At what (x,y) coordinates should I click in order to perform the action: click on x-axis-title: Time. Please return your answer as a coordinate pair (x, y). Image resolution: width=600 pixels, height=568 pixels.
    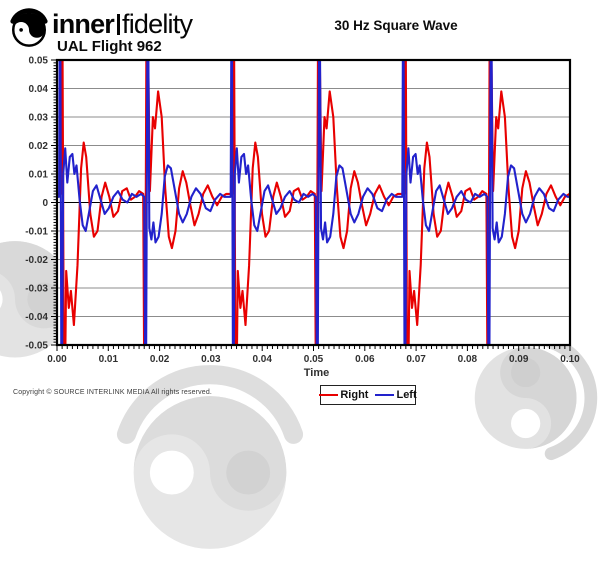
    Looking at the image, I should click on (316, 373).